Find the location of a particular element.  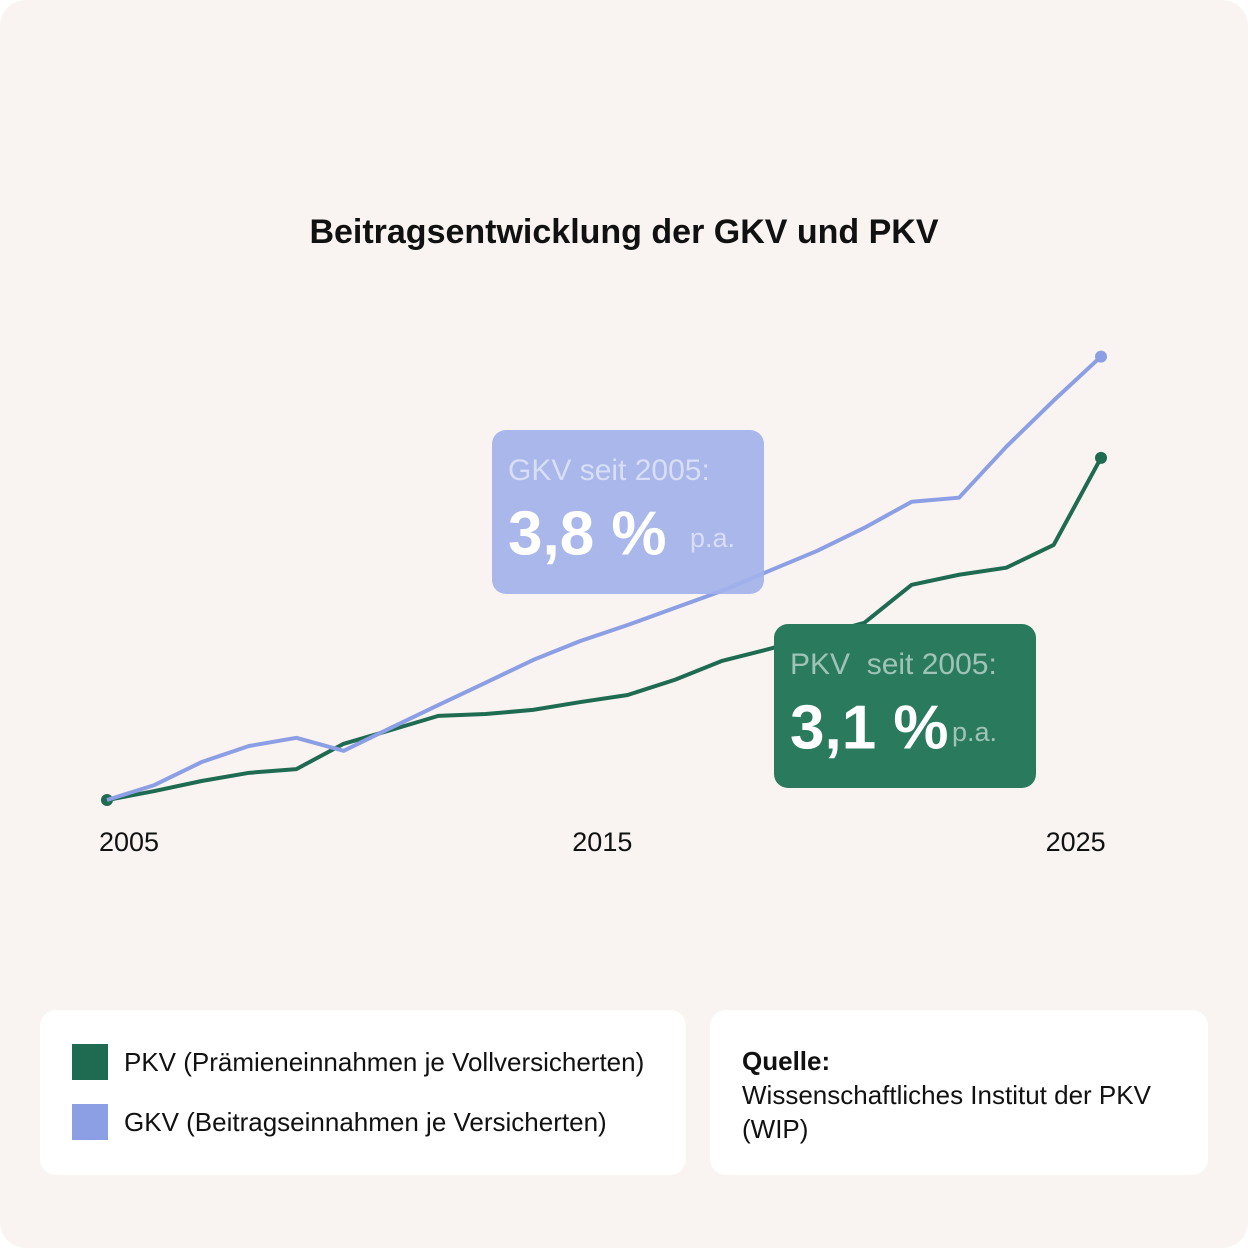

annotation-label: PKV seit 2005: is located at coordinates (893, 664).